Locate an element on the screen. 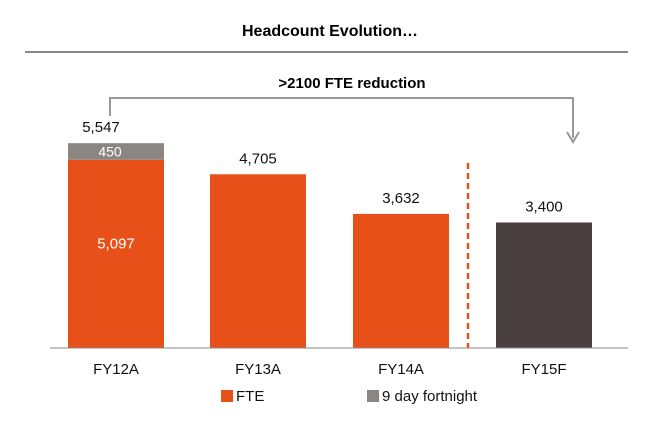  bar-fte-fy12a is located at coordinates (116, 253).